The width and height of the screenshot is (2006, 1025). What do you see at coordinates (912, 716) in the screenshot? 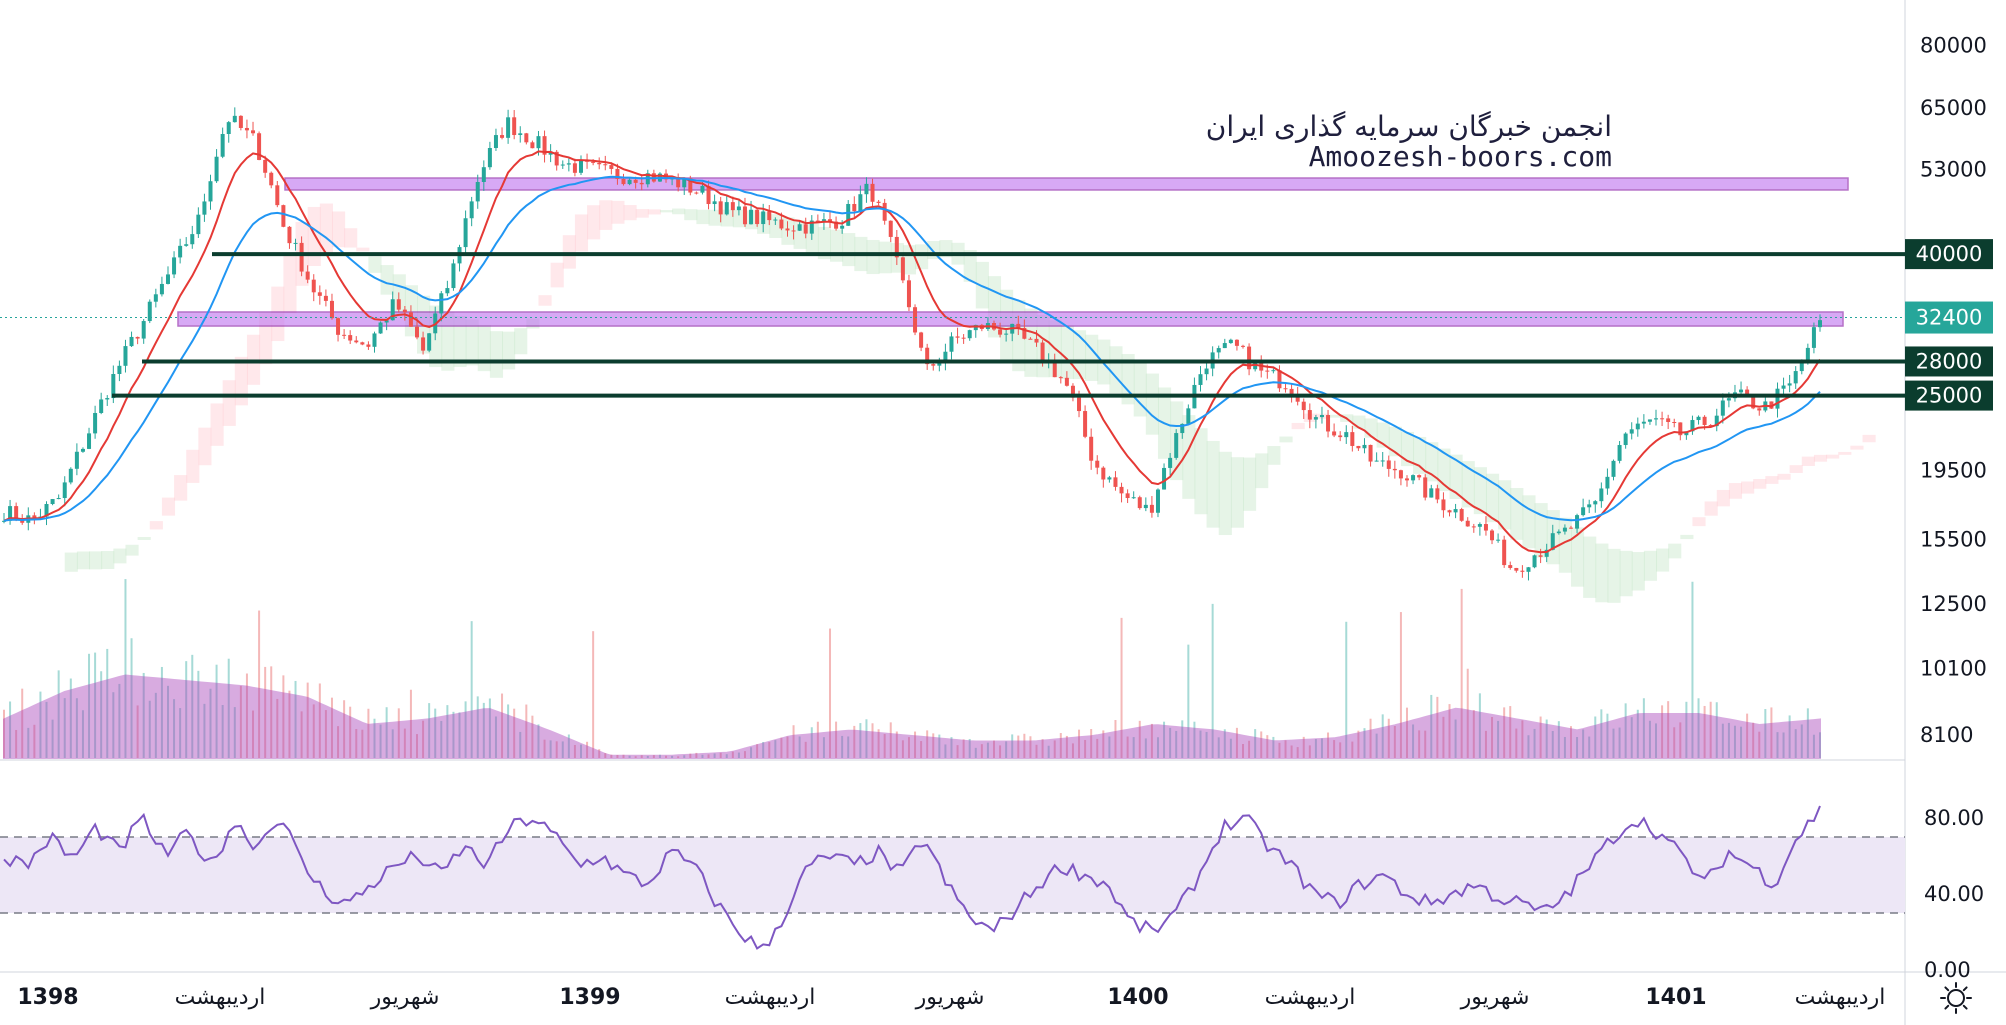
I see `volume-average` at bounding box center [912, 716].